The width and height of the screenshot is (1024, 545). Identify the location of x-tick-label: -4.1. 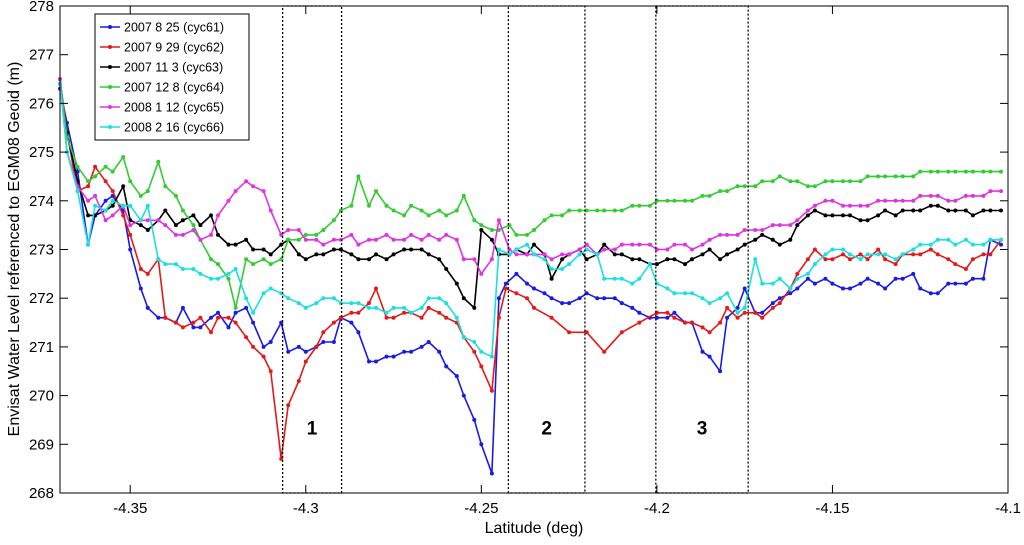
(1008, 508).